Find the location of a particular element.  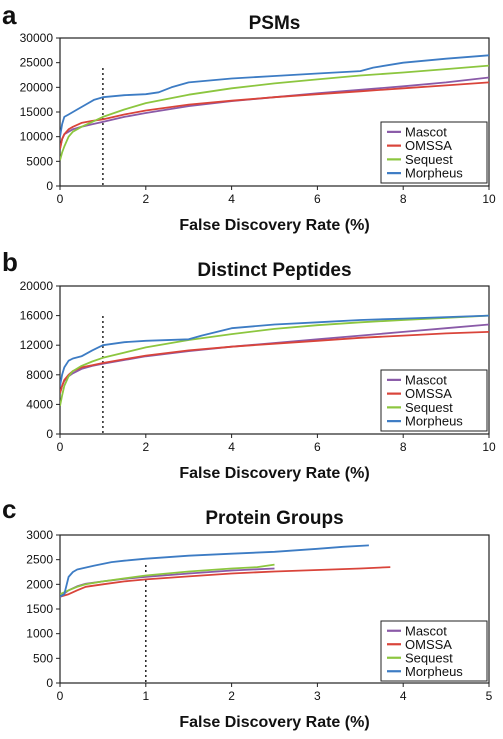

chart-title: PSMs is located at coordinates (275, 23).